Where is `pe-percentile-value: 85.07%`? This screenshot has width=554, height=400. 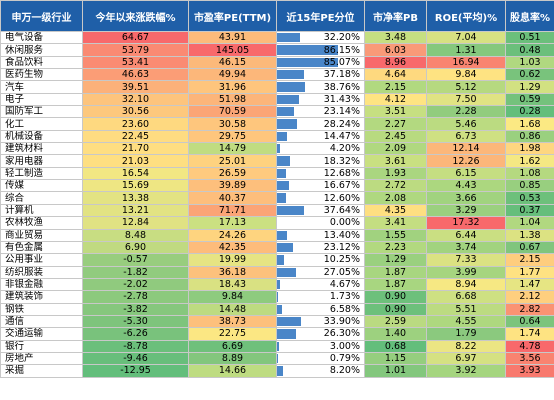 pe-percentile-value: 85.07% is located at coordinates (341, 62).